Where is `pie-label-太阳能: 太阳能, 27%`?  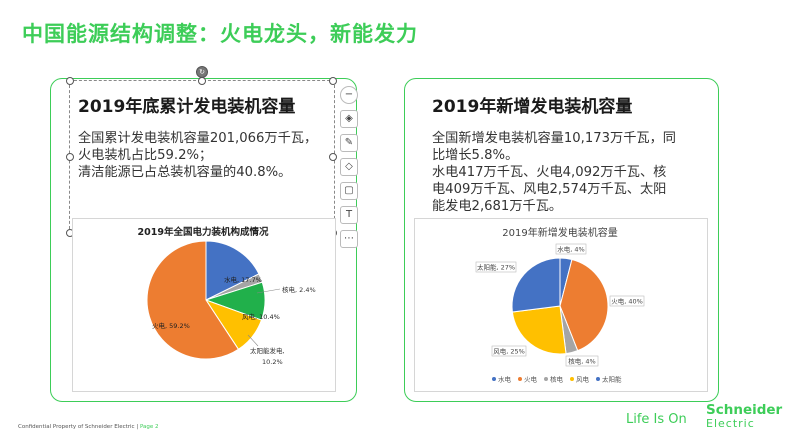
pie-label-太阳能: 太阳能, 27% is located at coordinates (496, 267).